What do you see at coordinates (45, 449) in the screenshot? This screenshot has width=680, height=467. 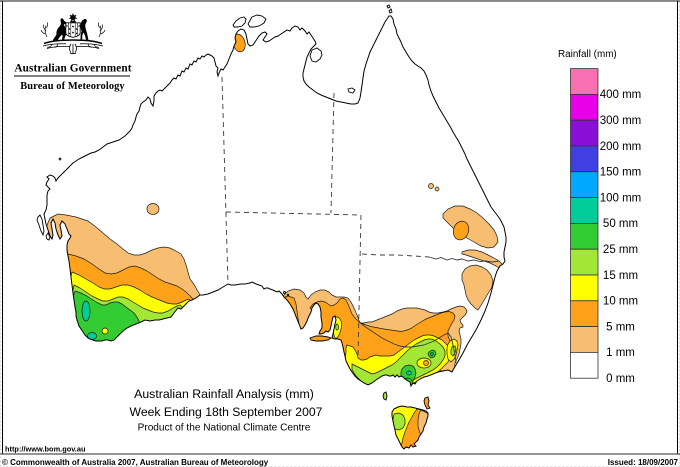 I see `svg-text: http://www.bom.gov.au` at bounding box center [45, 449].